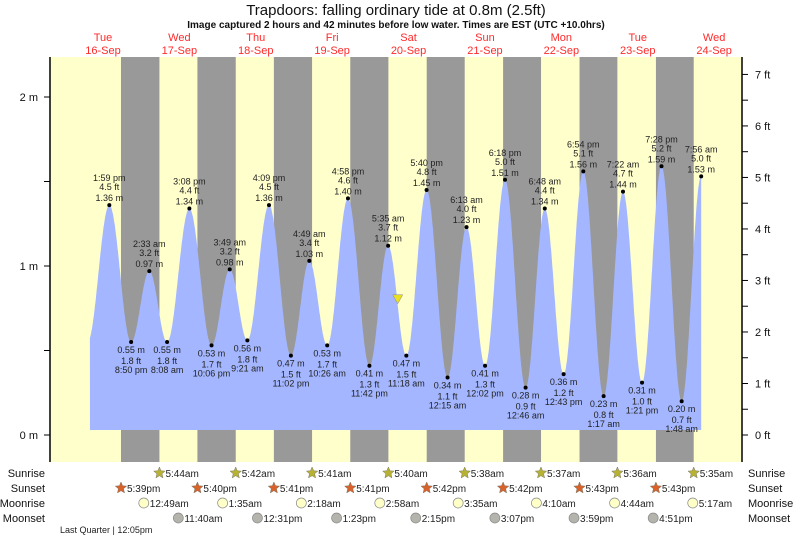  Describe the element at coordinates (212, 353) in the screenshot. I see `low-tide-m: 0.53 m` at that location.